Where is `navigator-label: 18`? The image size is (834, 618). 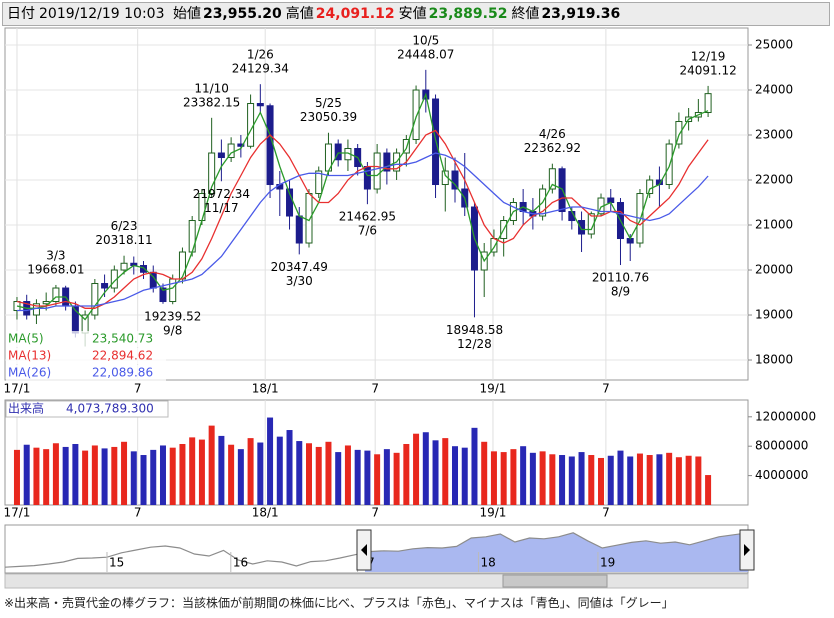
navigator-label: 18 is located at coordinates (487, 563).